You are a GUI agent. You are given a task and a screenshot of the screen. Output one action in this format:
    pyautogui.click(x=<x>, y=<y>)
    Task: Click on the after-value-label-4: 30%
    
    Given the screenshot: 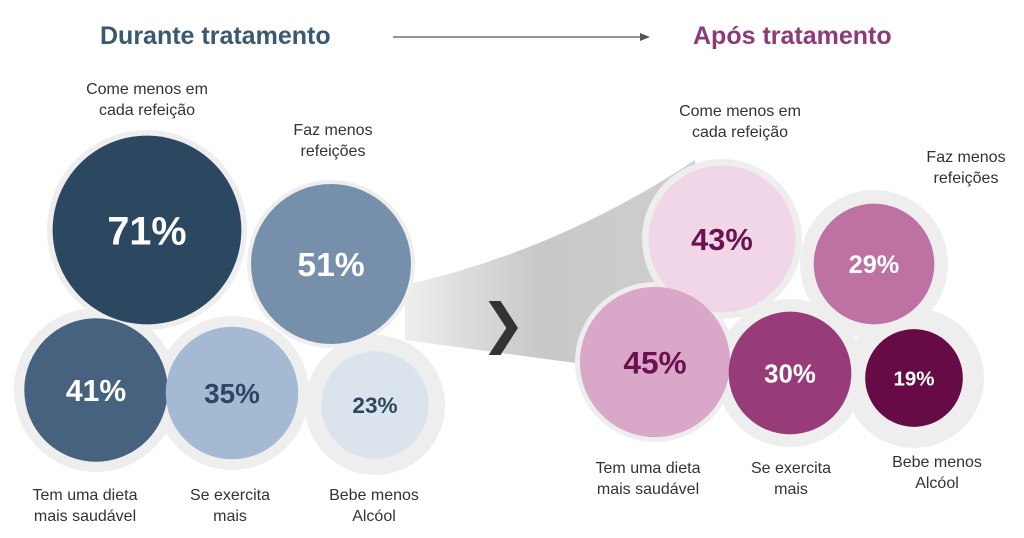 What is the action you would take?
    pyautogui.click(x=790, y=374)
    